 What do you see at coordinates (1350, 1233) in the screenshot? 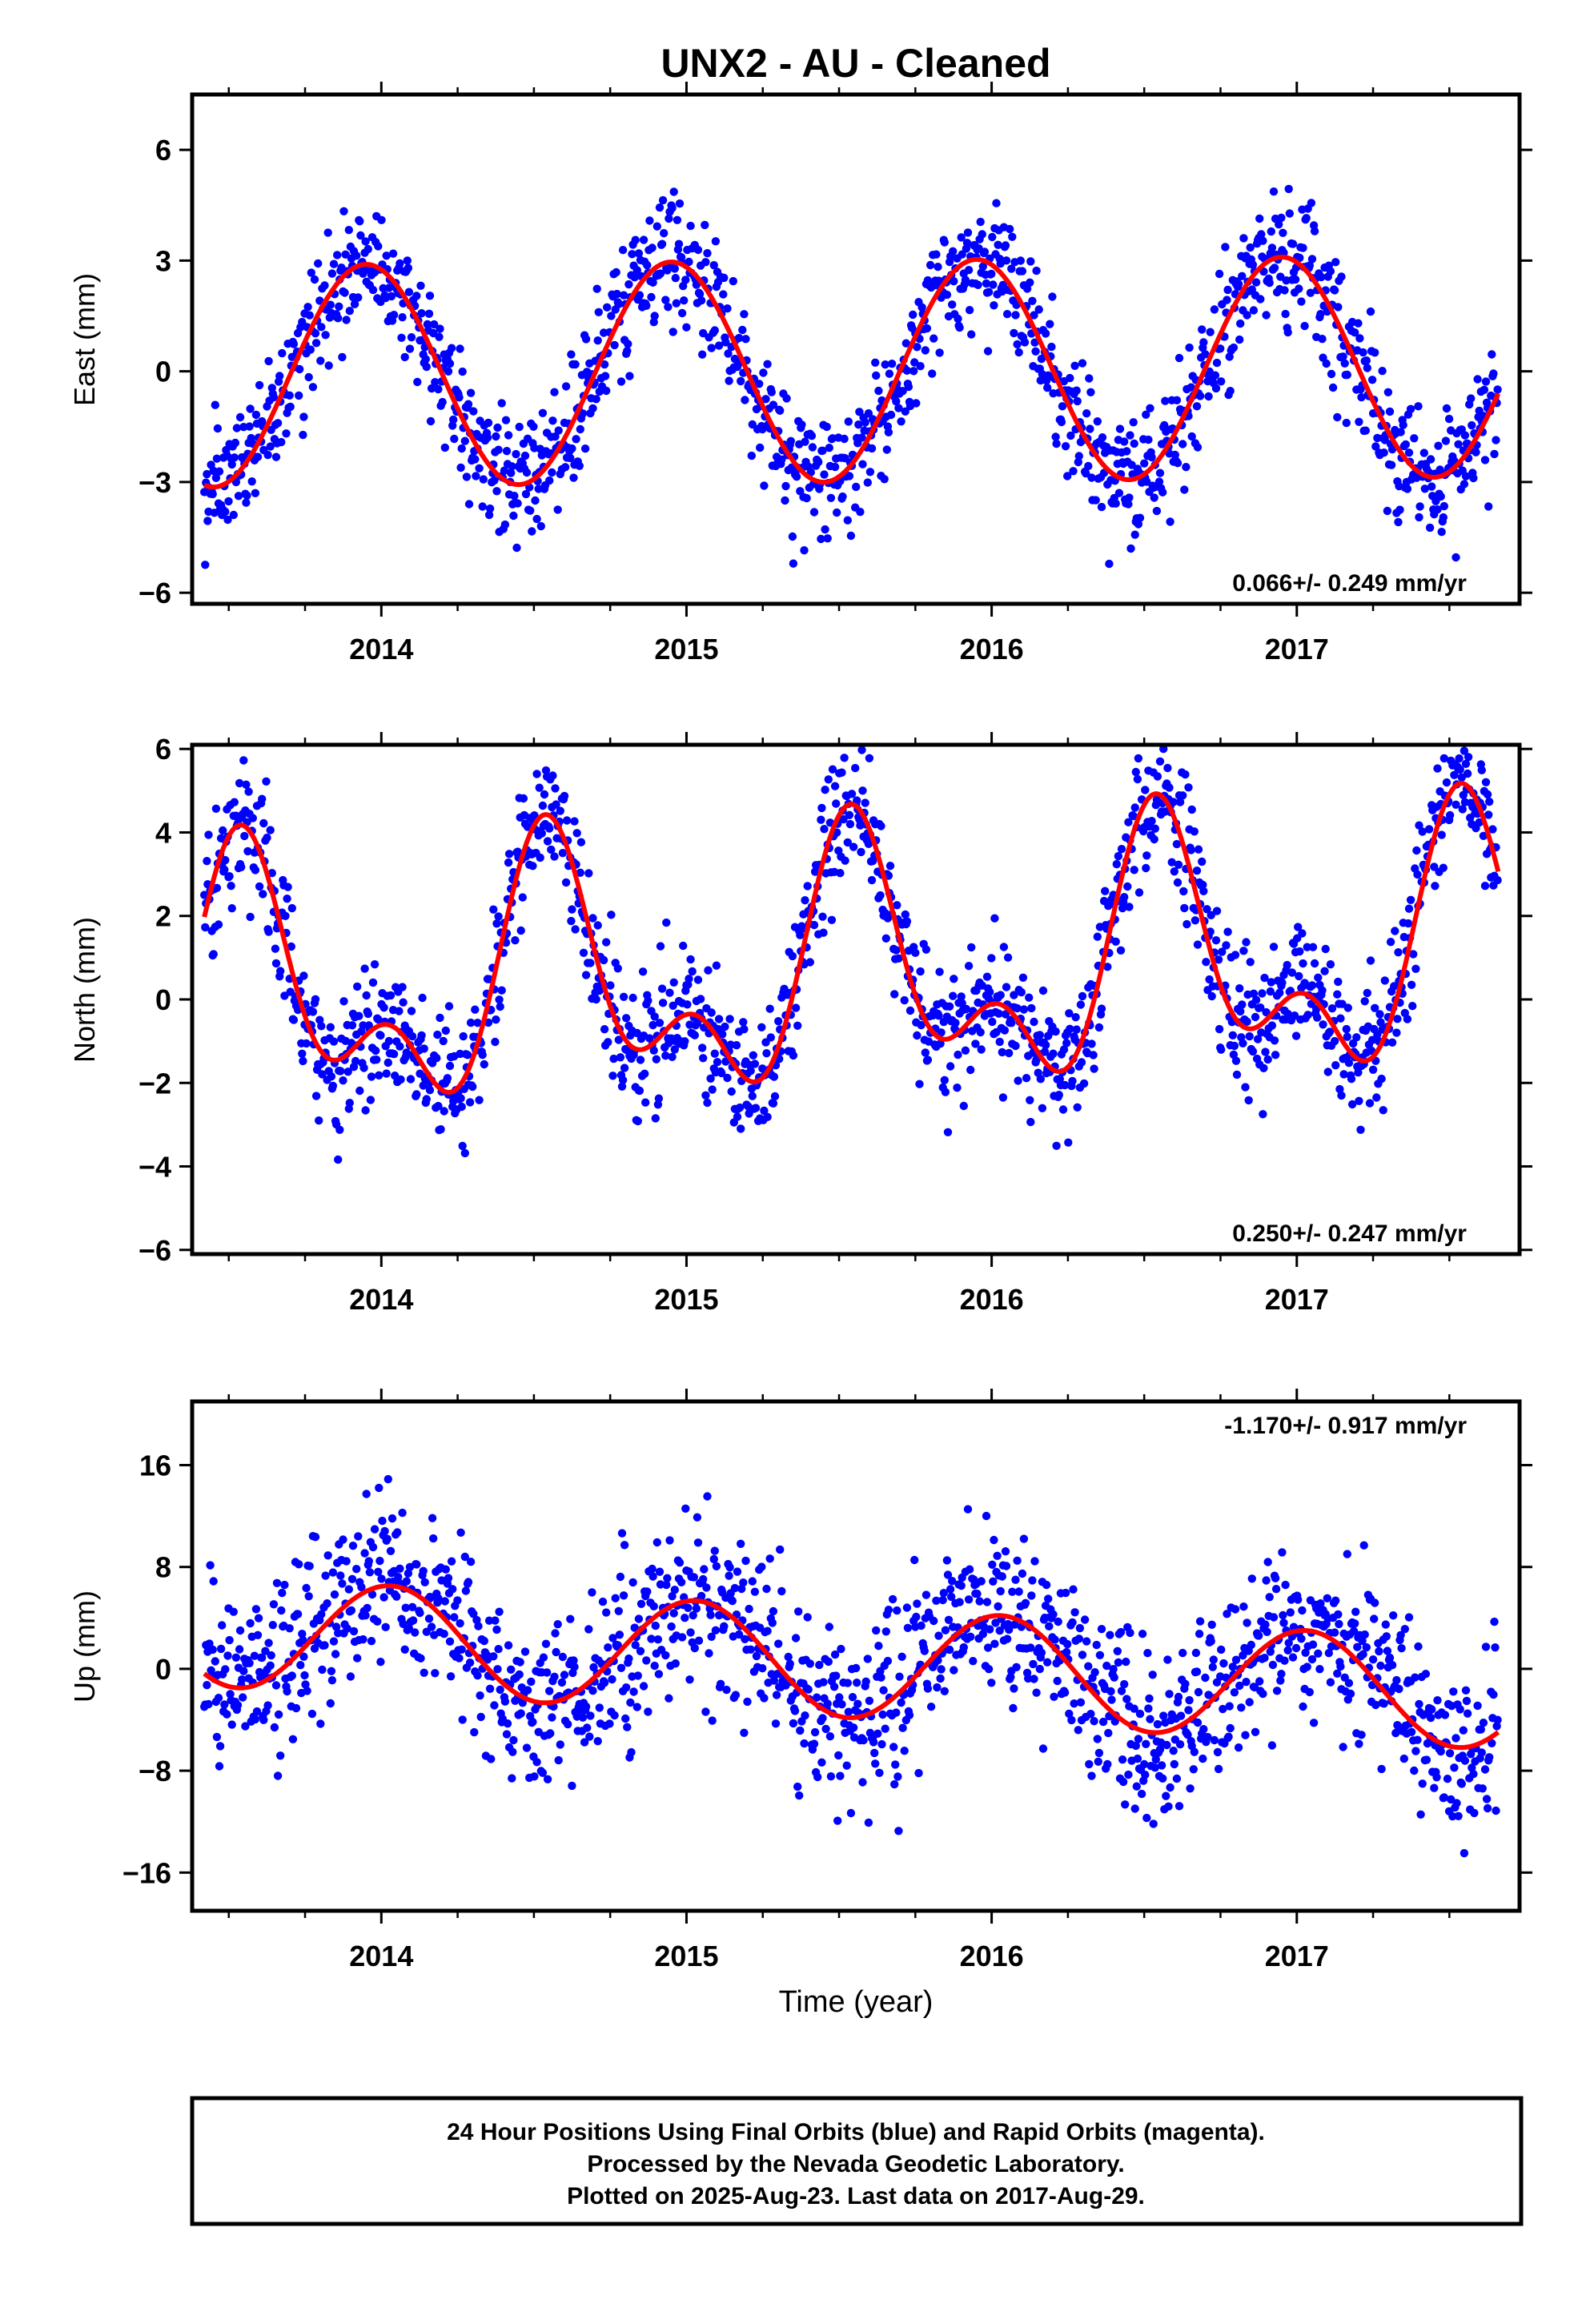
I see `rate-annotation: 0.250+/- 0.247 mm/yr` at bounding box center [1350, 1233].